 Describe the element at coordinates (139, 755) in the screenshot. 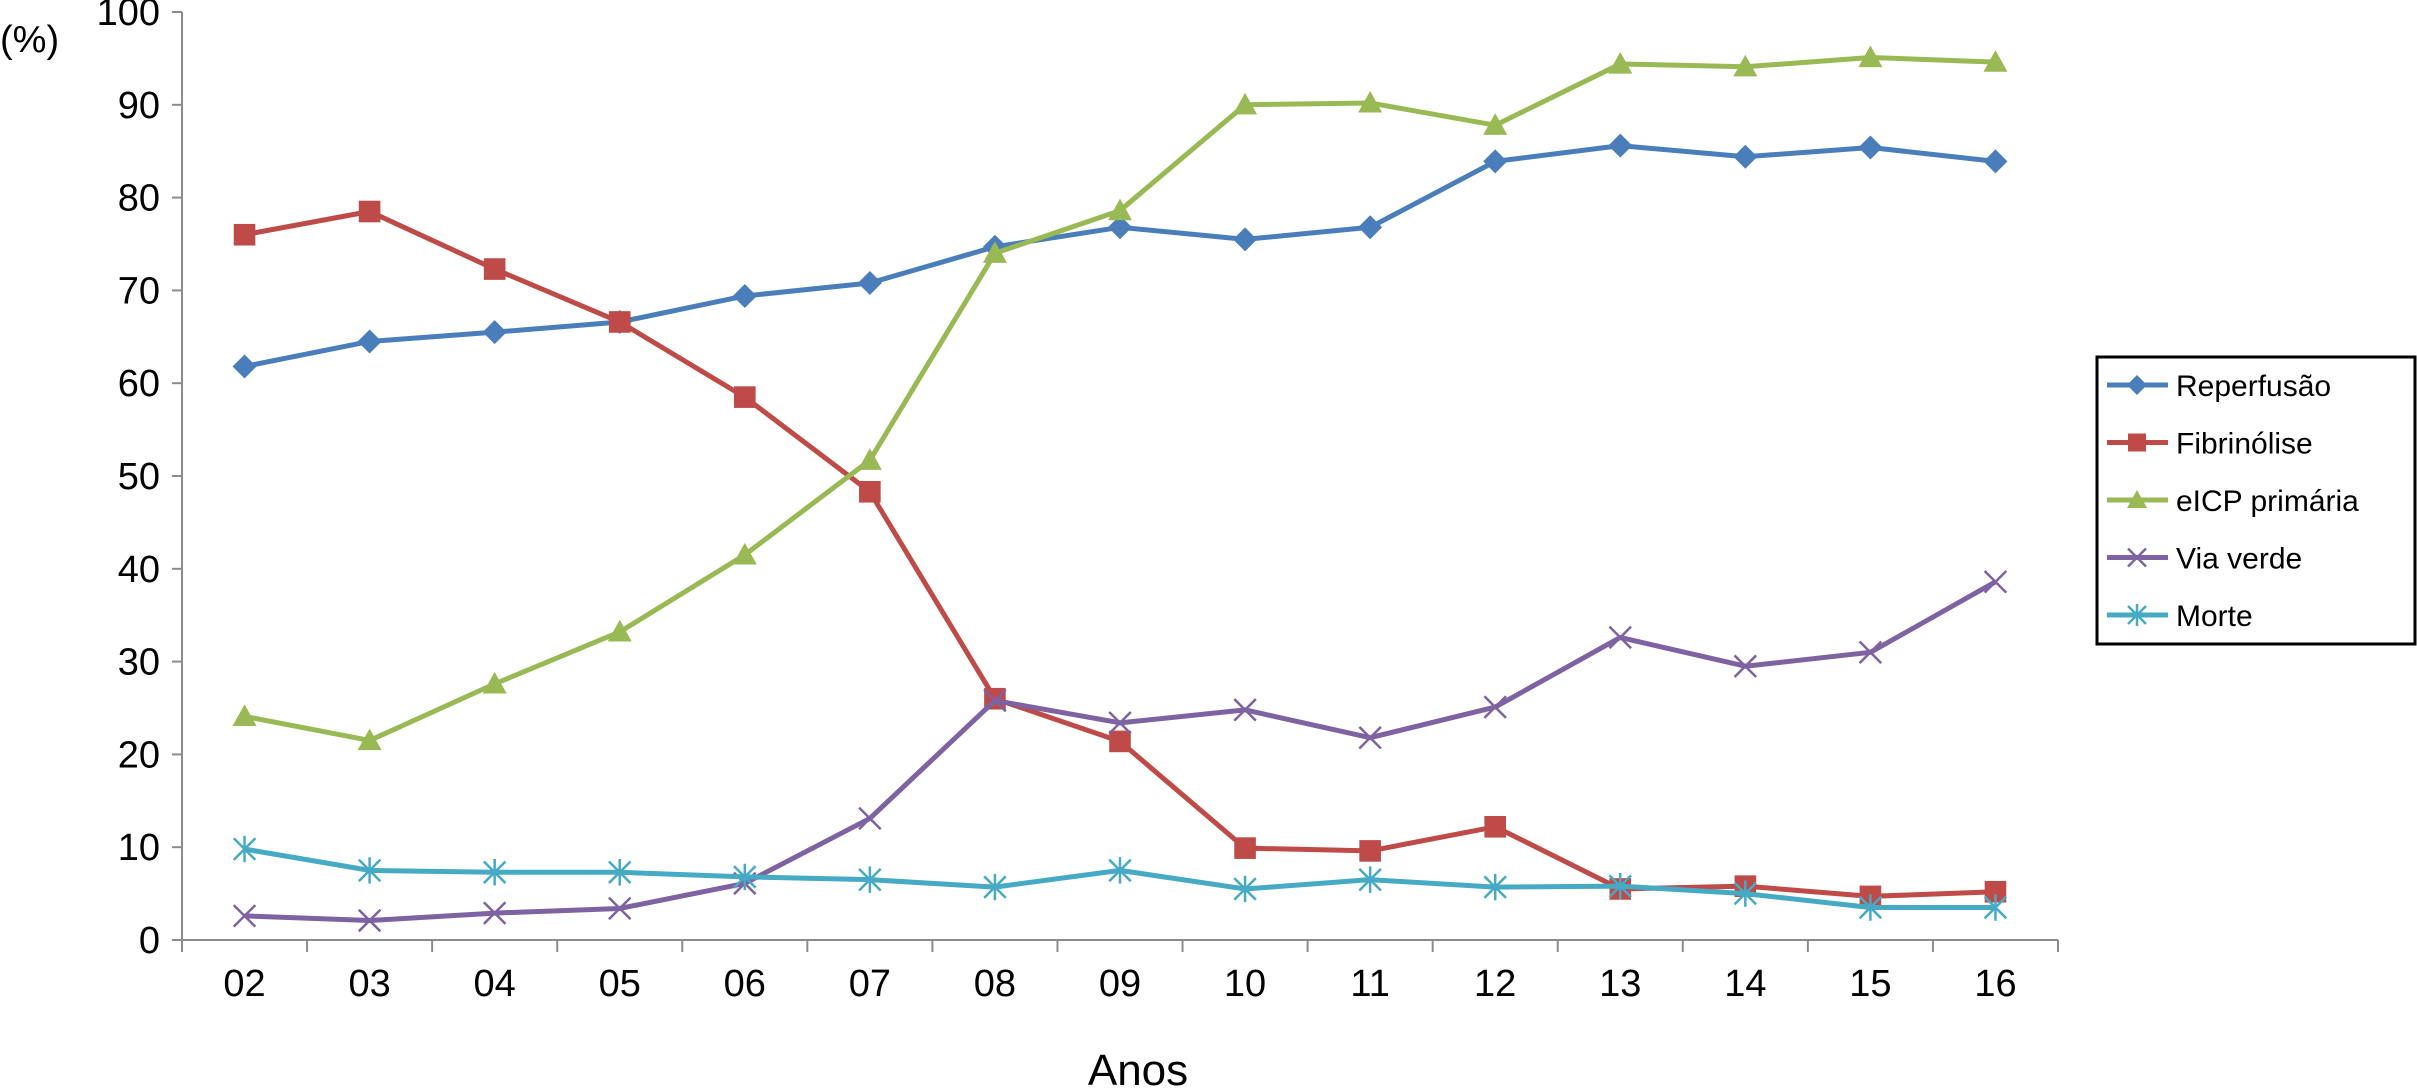

I see `y-tick-label: 20` at that location.